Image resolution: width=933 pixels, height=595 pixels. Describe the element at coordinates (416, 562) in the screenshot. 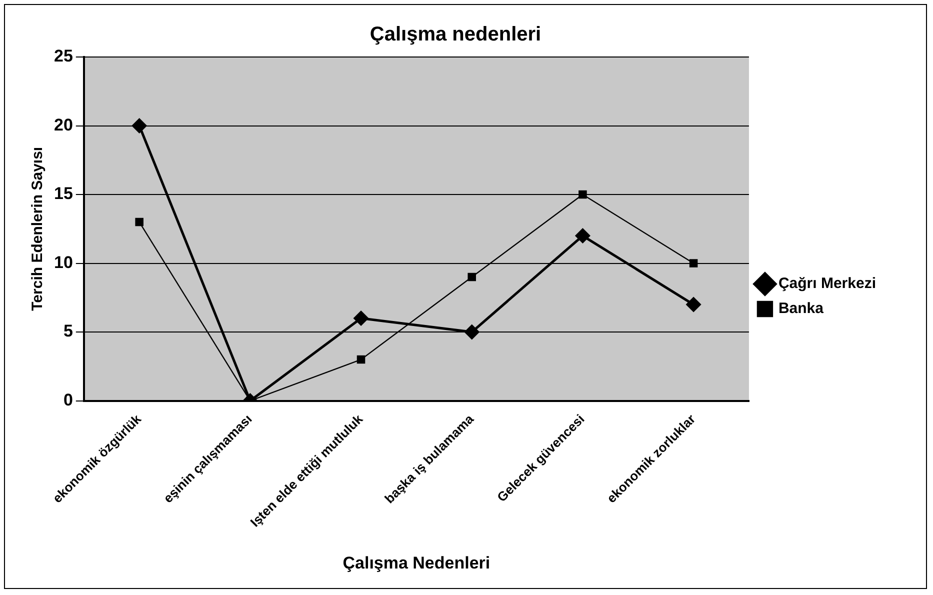

I see `x-axis-title: Çalışma Nedenleri` at that location.